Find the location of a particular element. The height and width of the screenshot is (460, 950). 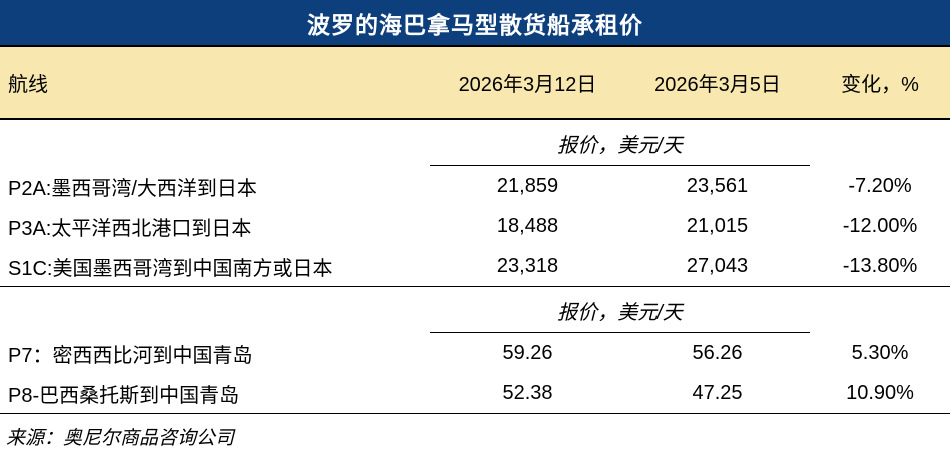

table-row: P2A:墨西哥湾/大西洋到日本 21,859 23,561 -7.20% is located at coordinates (475, 186).